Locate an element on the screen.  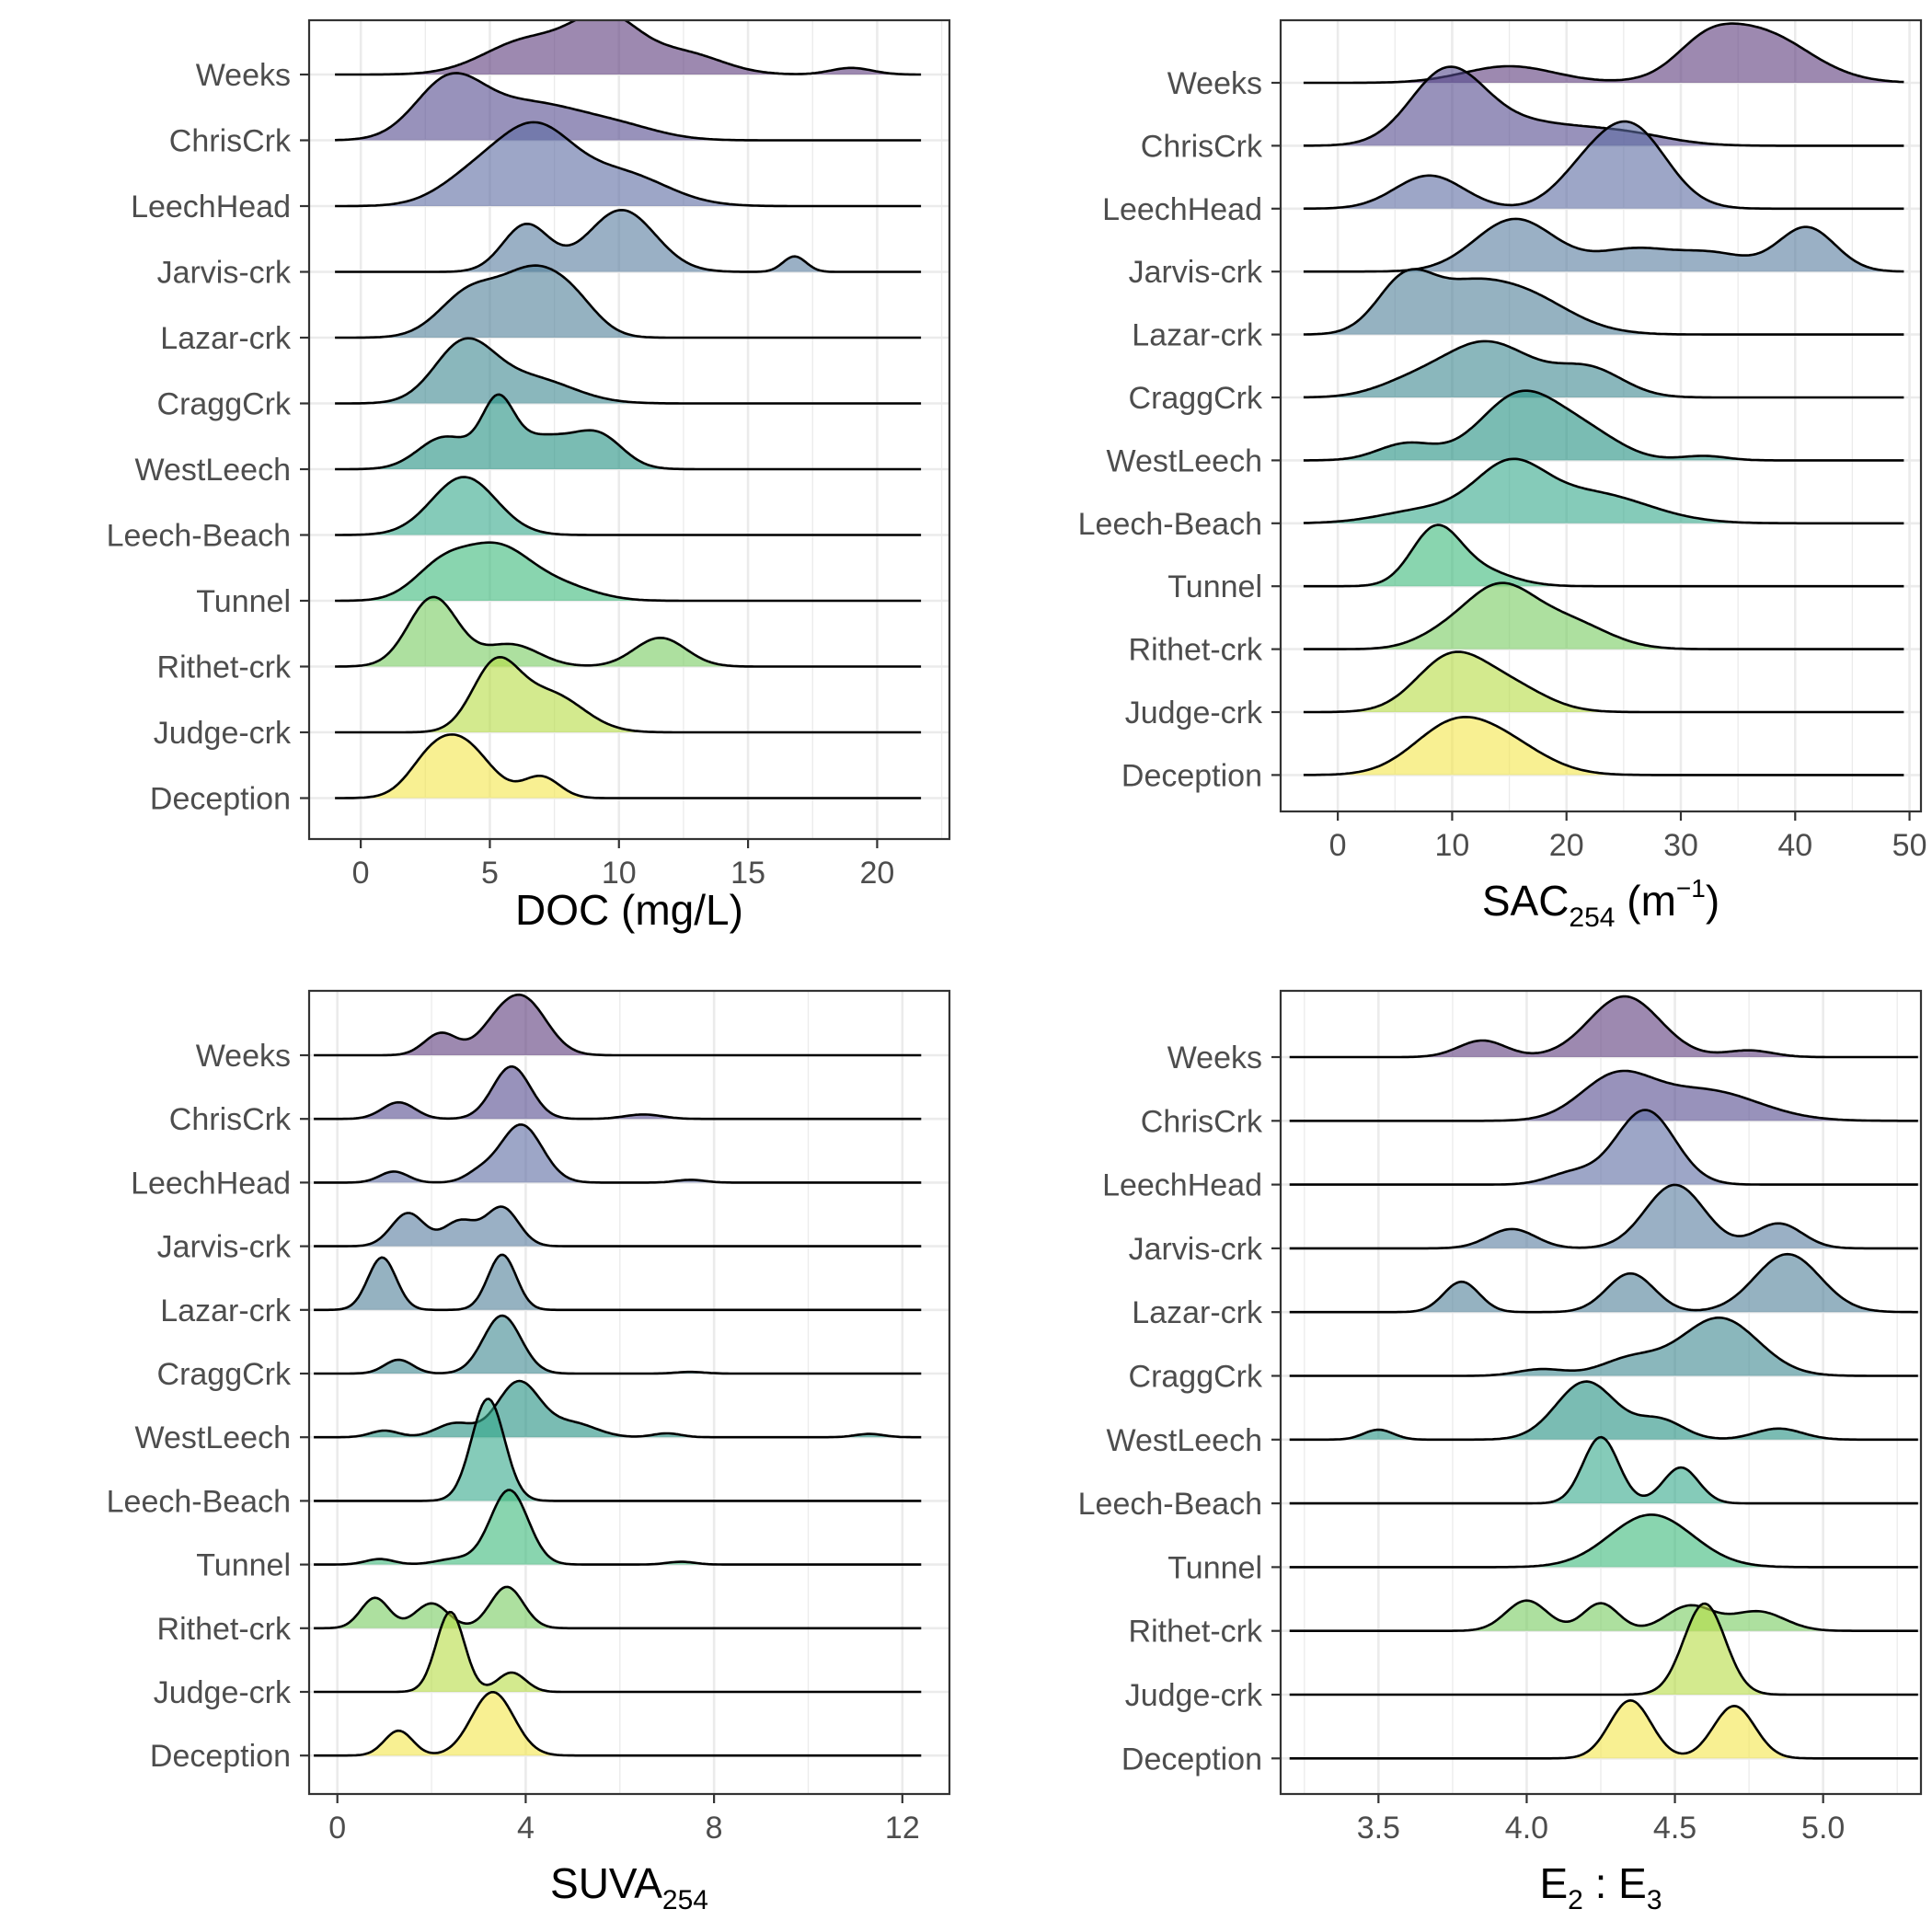
x-axis-title-sub: 2 is located at coordinates (1575, 1900).